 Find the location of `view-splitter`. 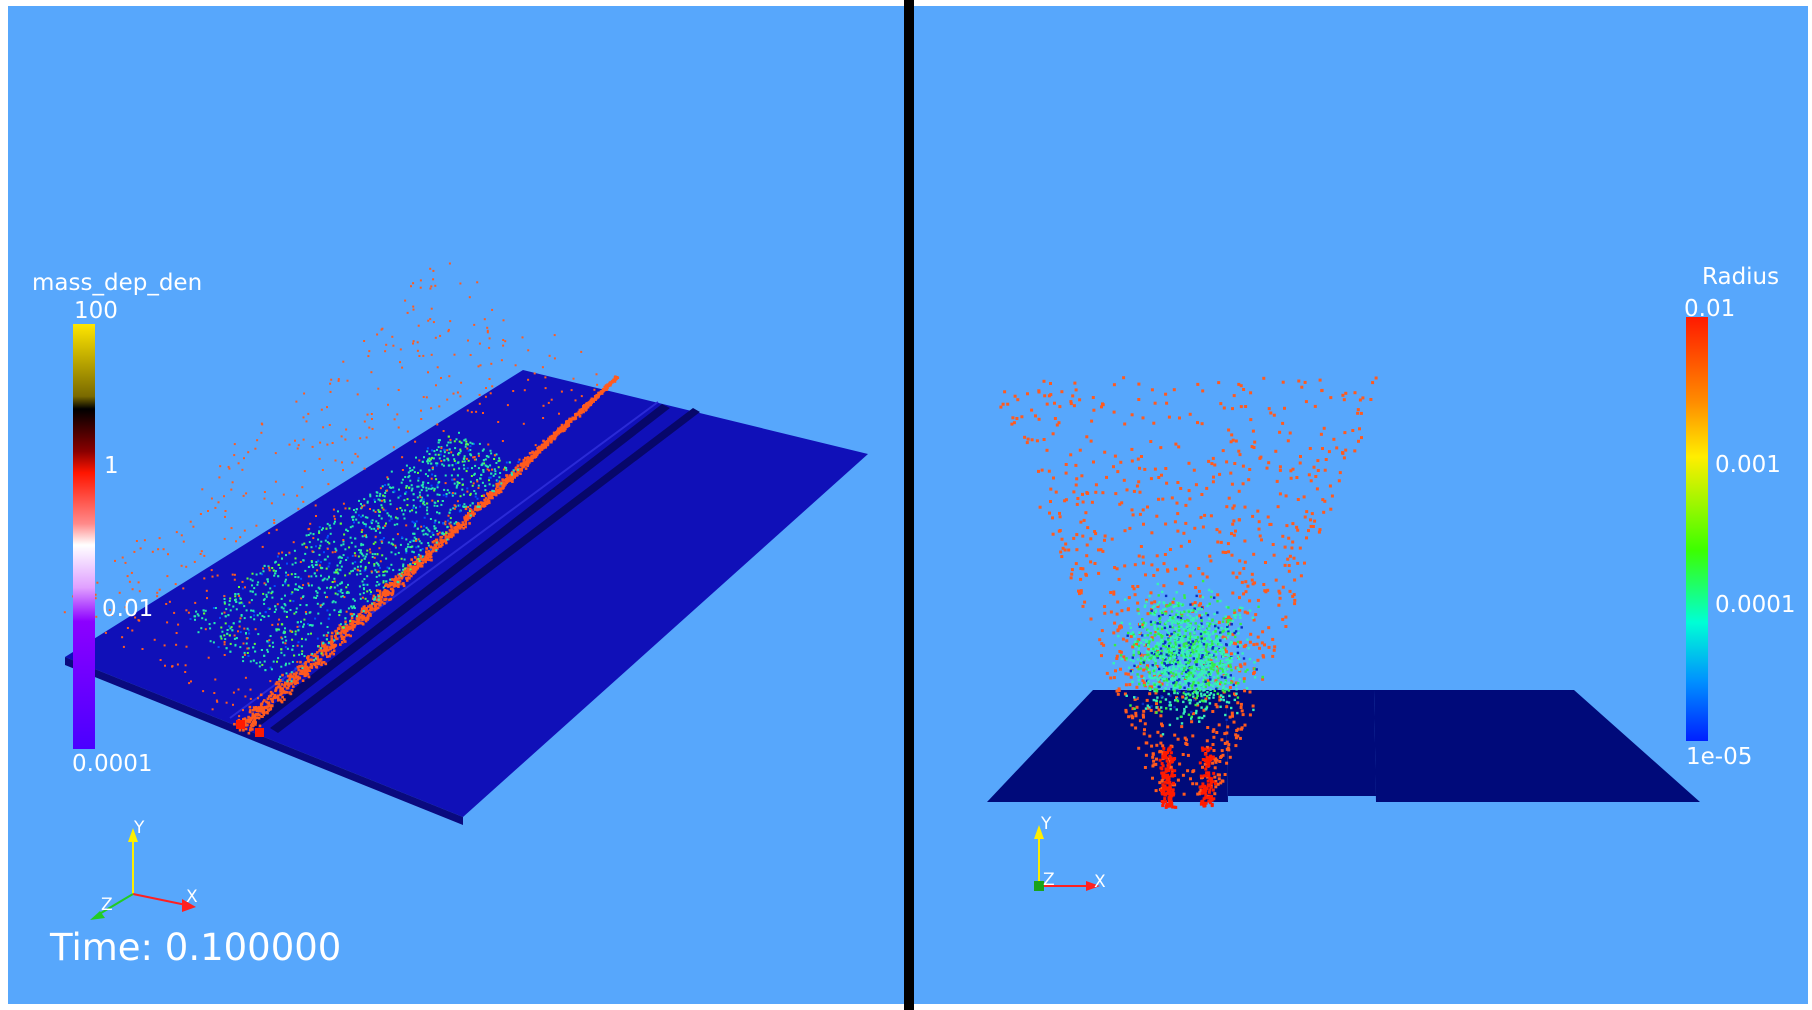

view-splitter is located at coordinates (909, 505).